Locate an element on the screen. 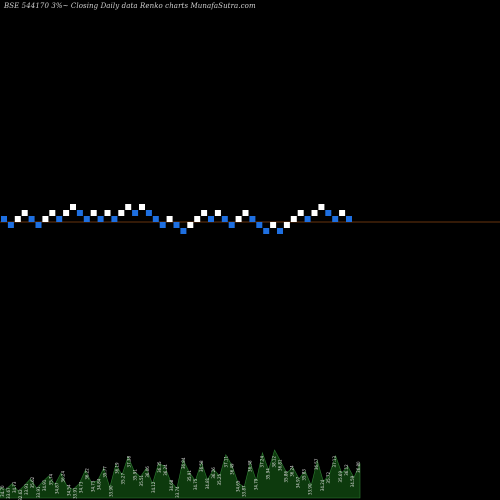 This screenshot has width=500, height=500. volume-value-label: 36.58 is located at coordinates (201, 466).